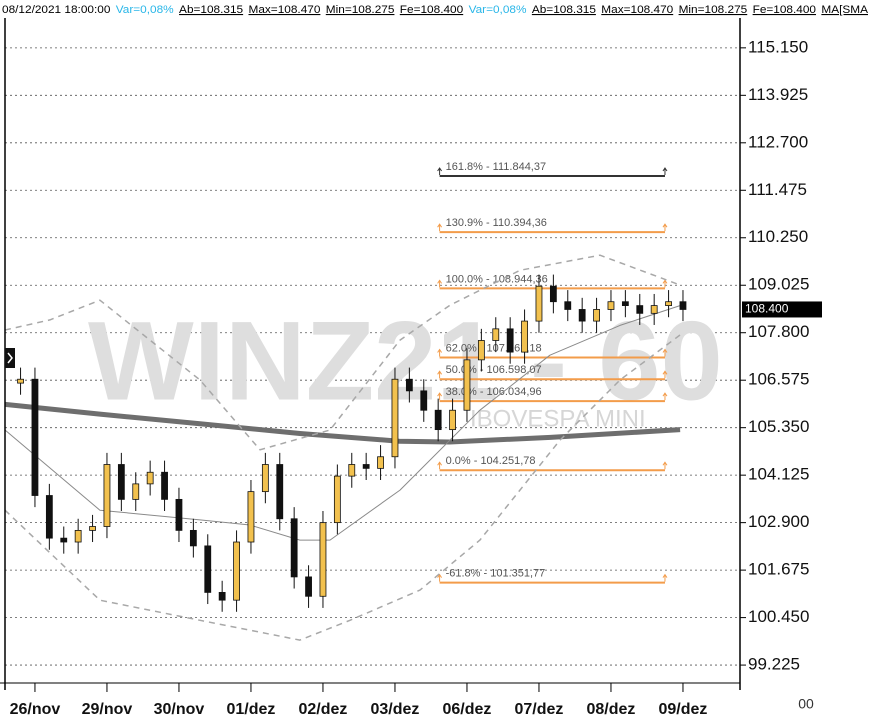 Image resolution: width=870 pixels, height=727 pixels. What do you see at coordinates (774, 664) in the screenshot?
I see `y-tick-label: 99.225` at bounding box center [774, 664].